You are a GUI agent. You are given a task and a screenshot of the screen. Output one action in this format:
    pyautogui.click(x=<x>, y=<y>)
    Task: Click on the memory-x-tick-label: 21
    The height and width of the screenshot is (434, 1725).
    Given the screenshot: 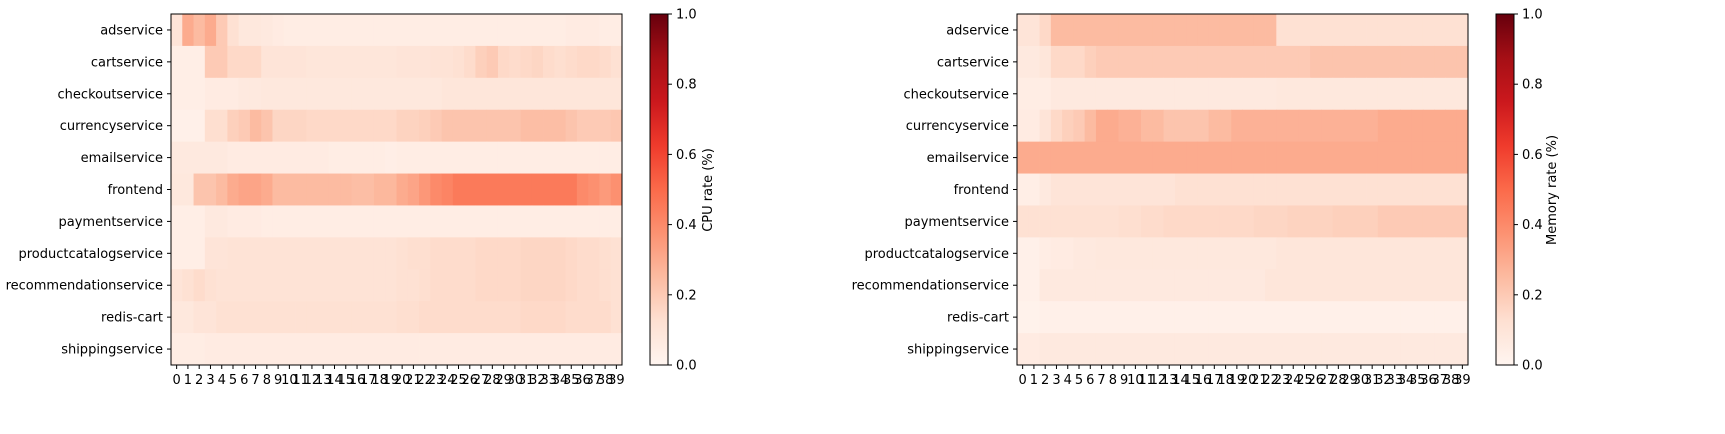 What is the action you would take?
    pyautogui.click(x=1259, y=380)
    